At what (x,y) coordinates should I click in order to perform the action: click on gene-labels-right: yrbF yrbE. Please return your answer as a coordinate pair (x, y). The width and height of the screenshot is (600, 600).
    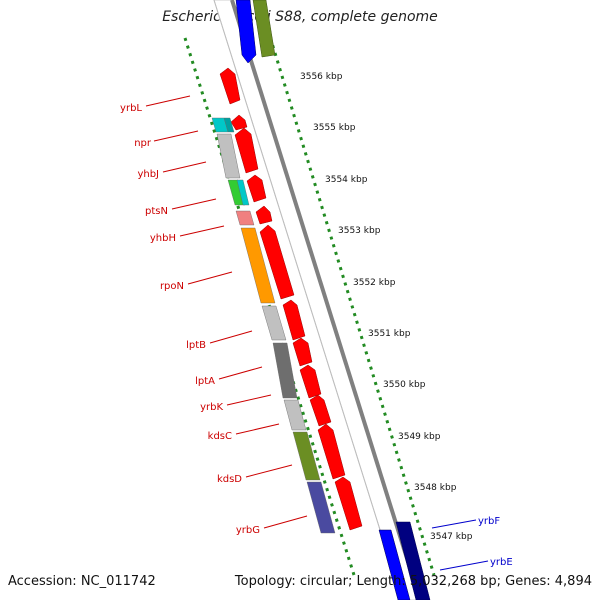
    Looking at the image, I should click on (495, 542).